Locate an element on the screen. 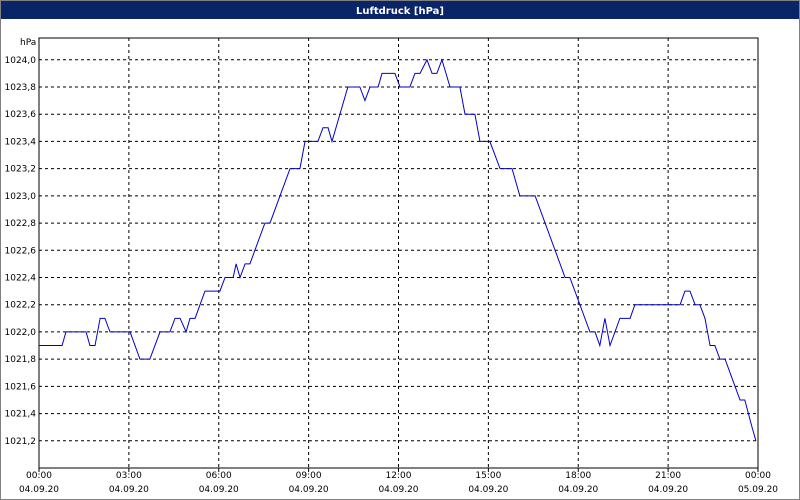 Image resolution: width=800 pixels, height=500 pixels. y-tick-label: 1023,2 is located at coordinates (21, 170).